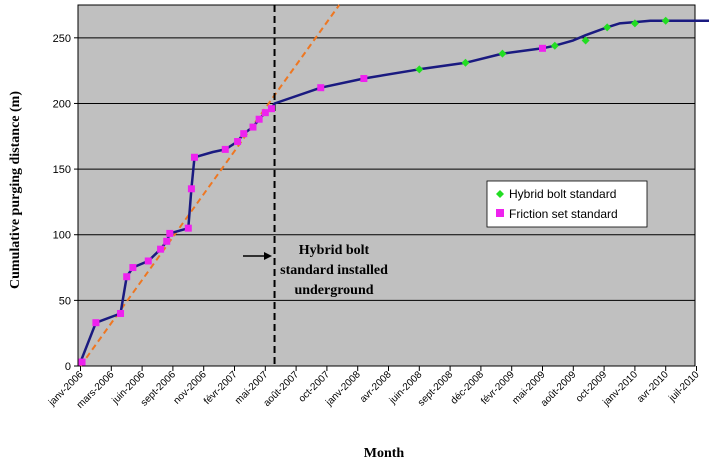 This screenshot has width=709, height=466. I want to click on y-tick-label-50: 50, so click(65, 301).